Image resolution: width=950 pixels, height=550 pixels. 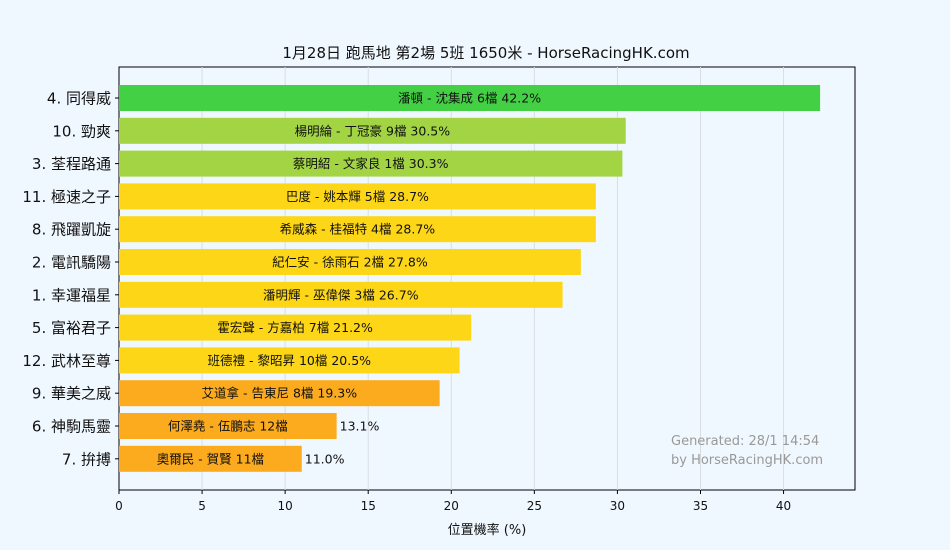 What do you see at coordinates (487, 530) in the screenshot?
I see `x-axis-title: 位置機率 (%)` at bounding box center [487, 530].